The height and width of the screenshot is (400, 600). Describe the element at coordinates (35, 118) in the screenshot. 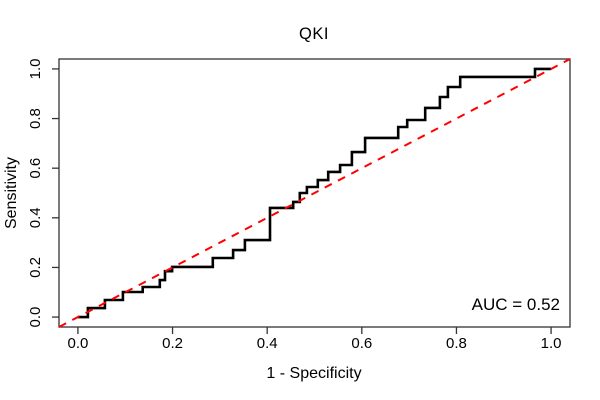

I see `y-tick-label: 0.8` at that location.